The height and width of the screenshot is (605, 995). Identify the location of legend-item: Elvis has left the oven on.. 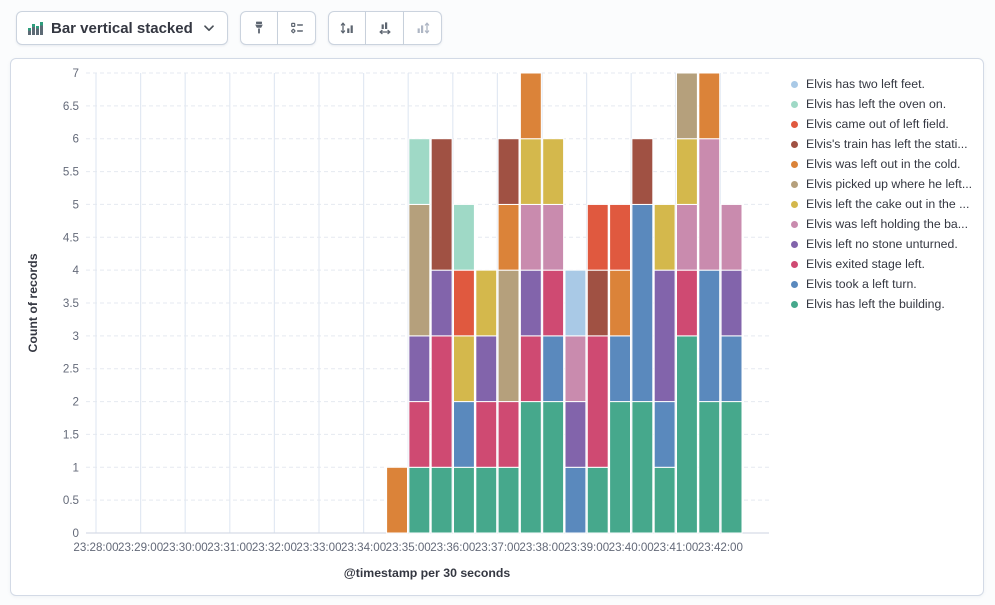
(885, 104).